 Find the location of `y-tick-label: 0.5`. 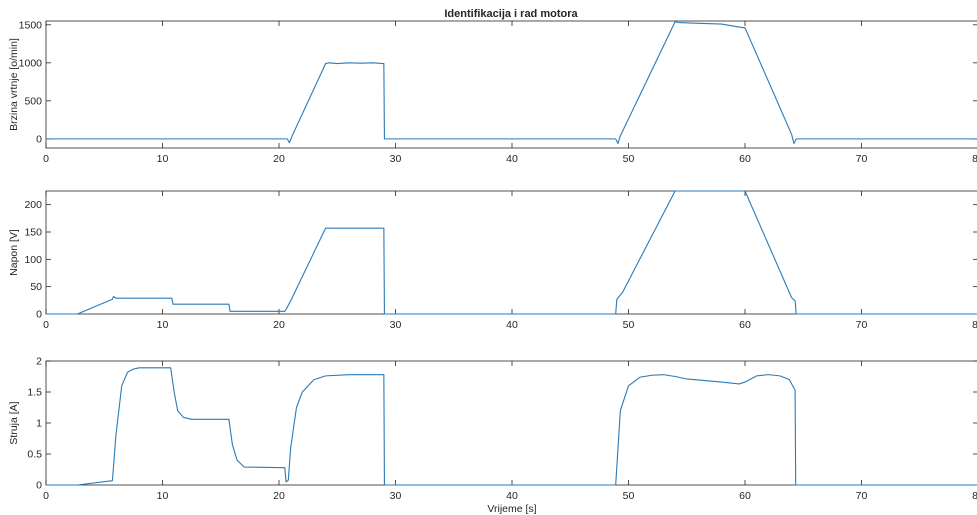

y-tick-label: 0.5 is located at coordinates (34, 455).